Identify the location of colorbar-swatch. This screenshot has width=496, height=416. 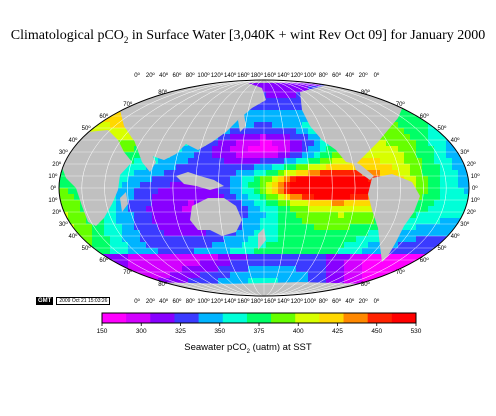
(162, 318).